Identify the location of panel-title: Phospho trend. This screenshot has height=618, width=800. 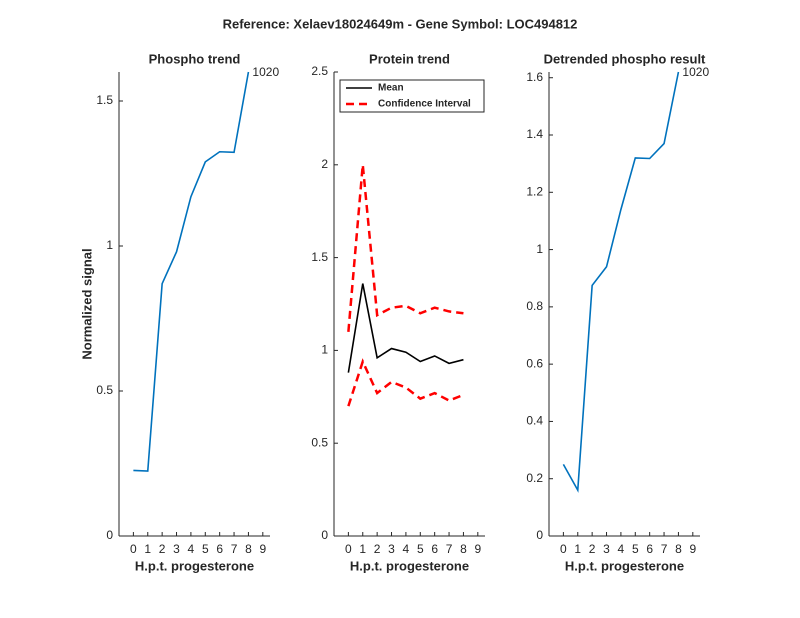
(195, 58).